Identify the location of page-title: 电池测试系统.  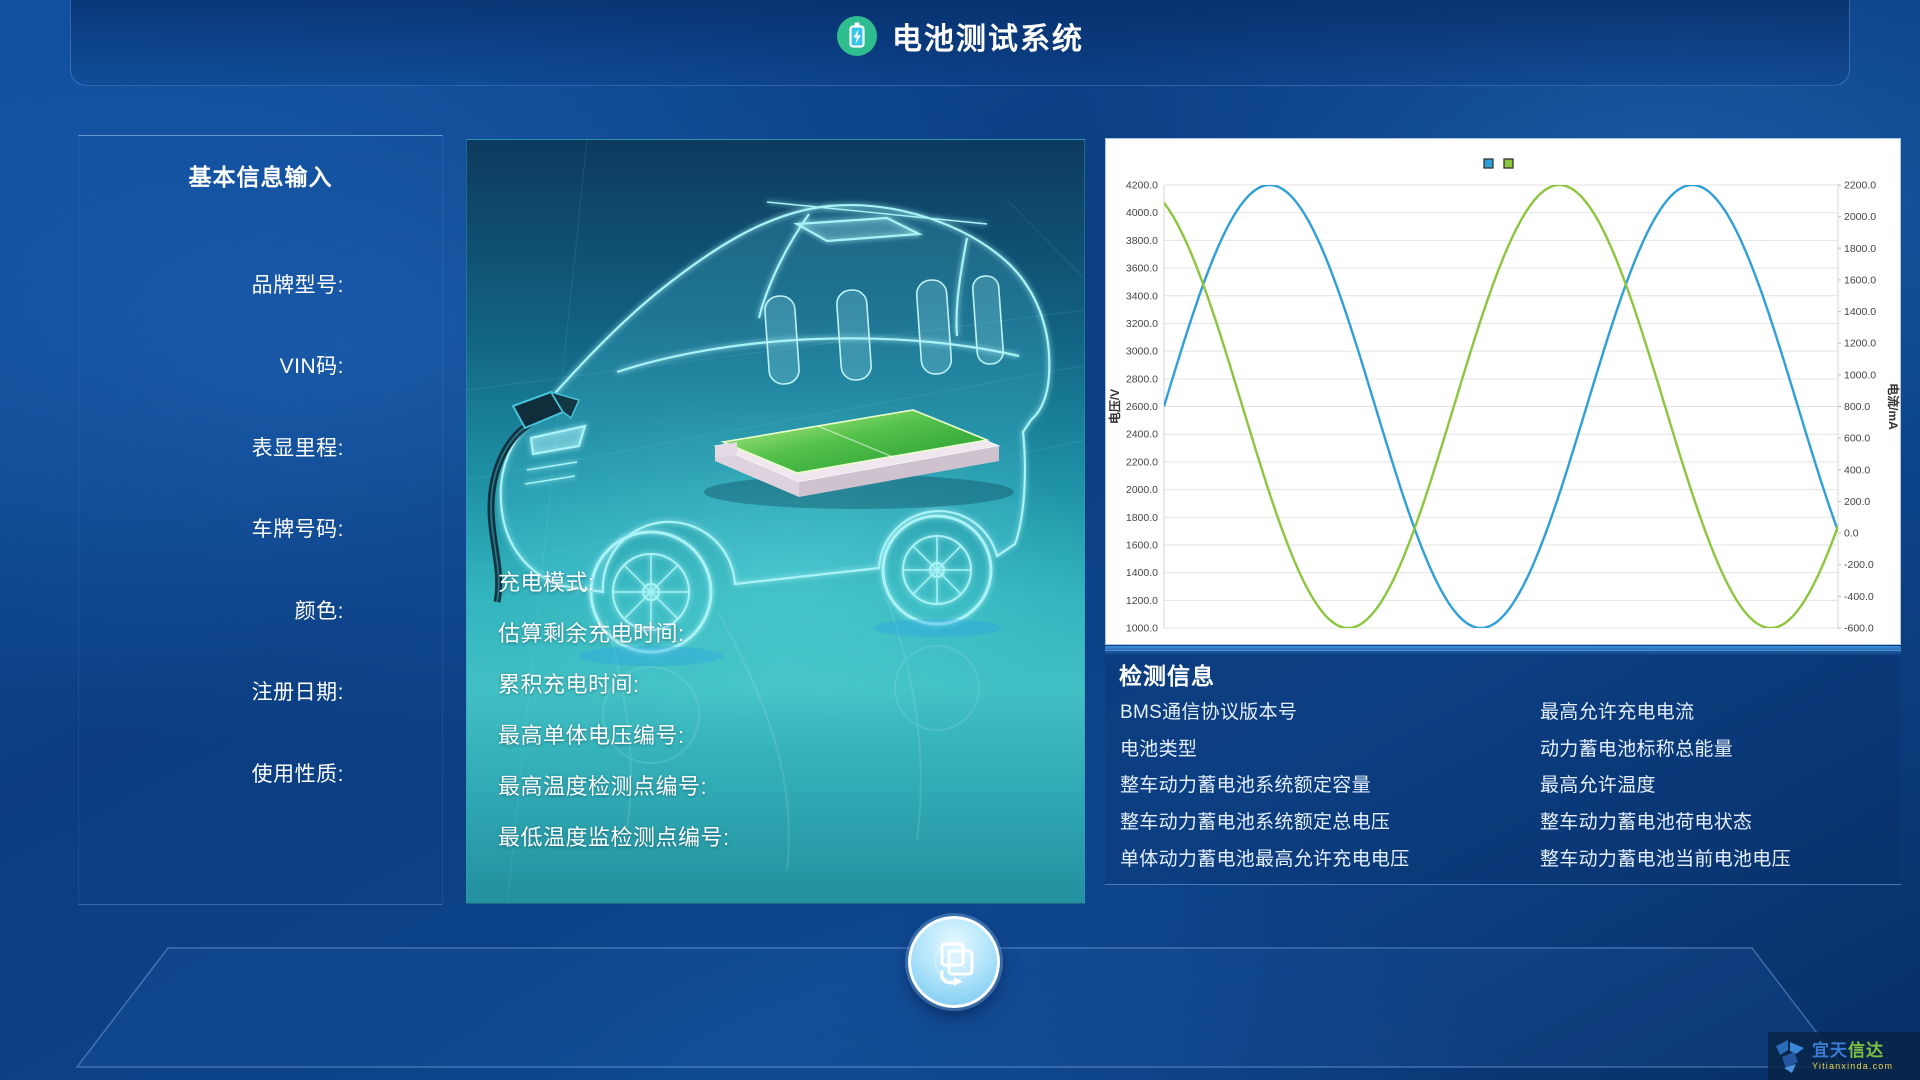
(988, 39).